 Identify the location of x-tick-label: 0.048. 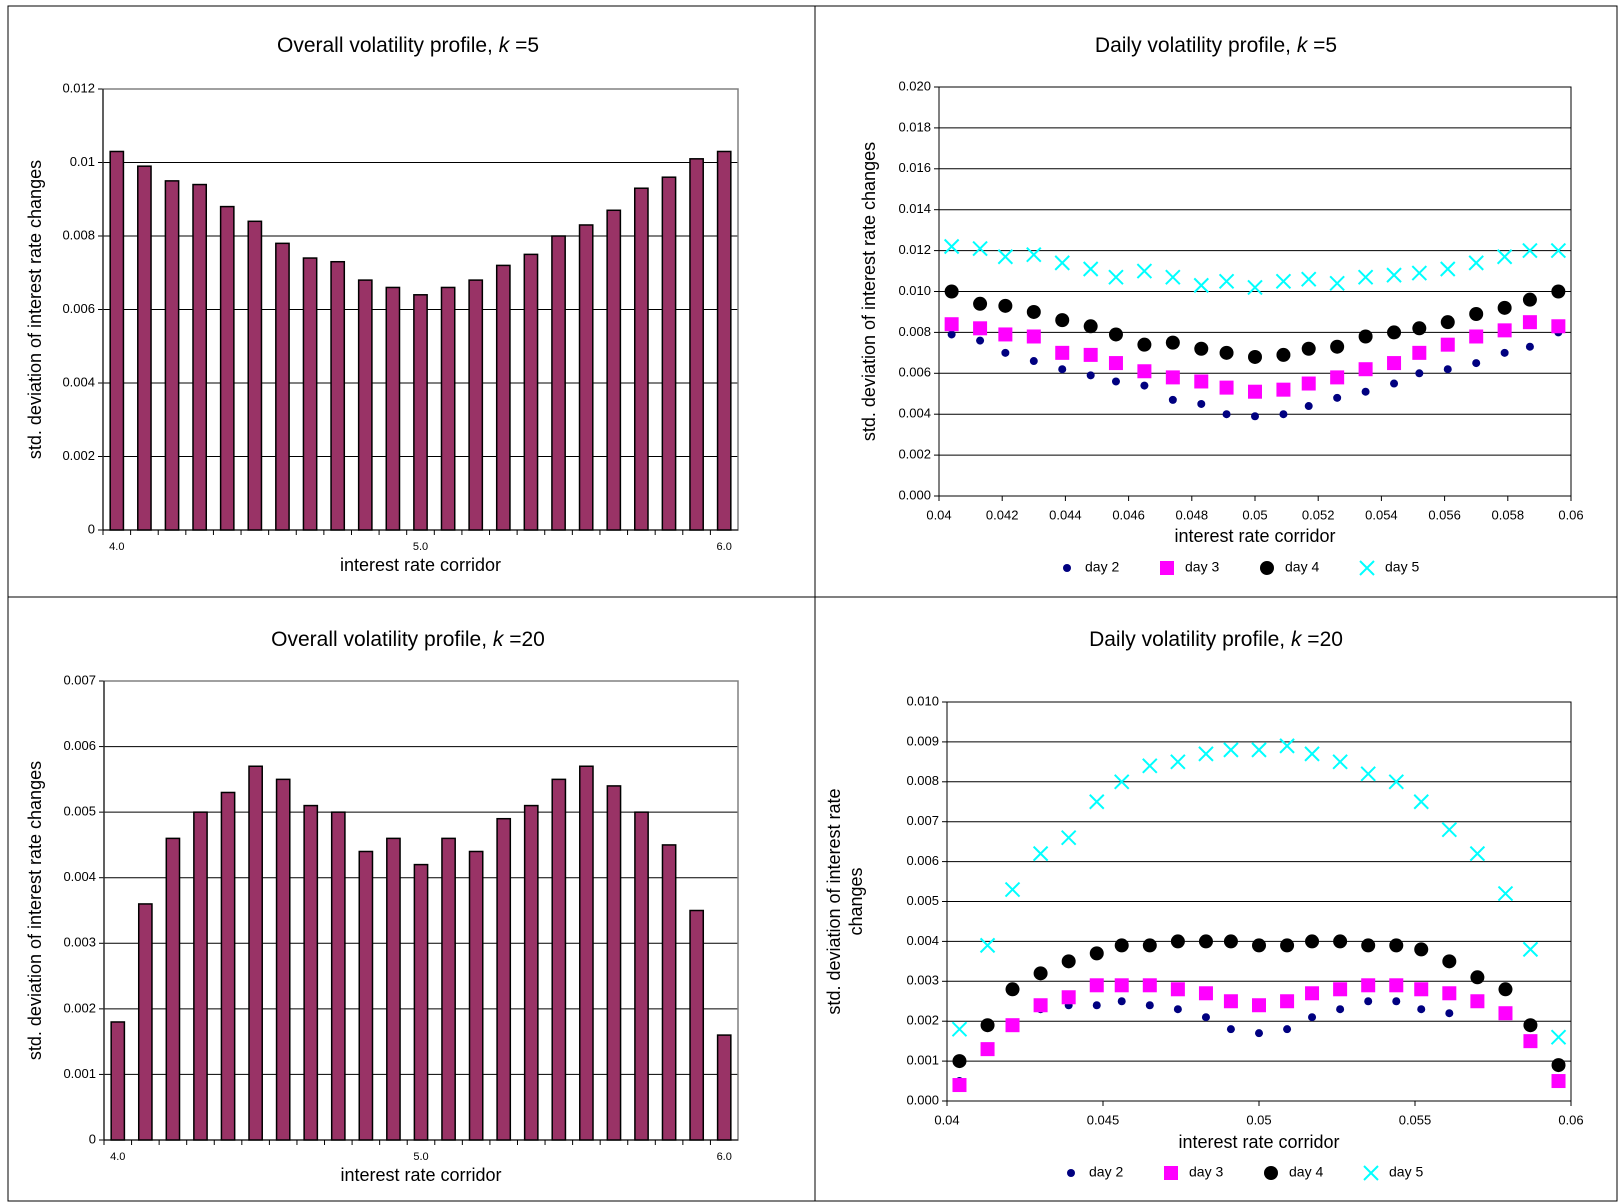
(1192, 514).